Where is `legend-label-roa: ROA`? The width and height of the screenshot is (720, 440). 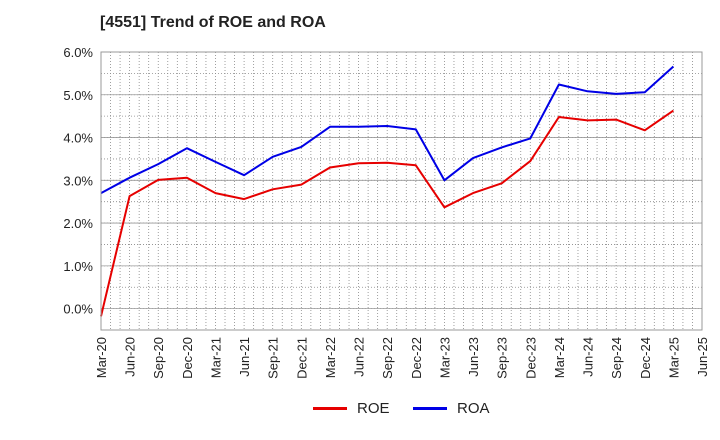 legend-label-roa: ROA is located at coordinates (473, 408).